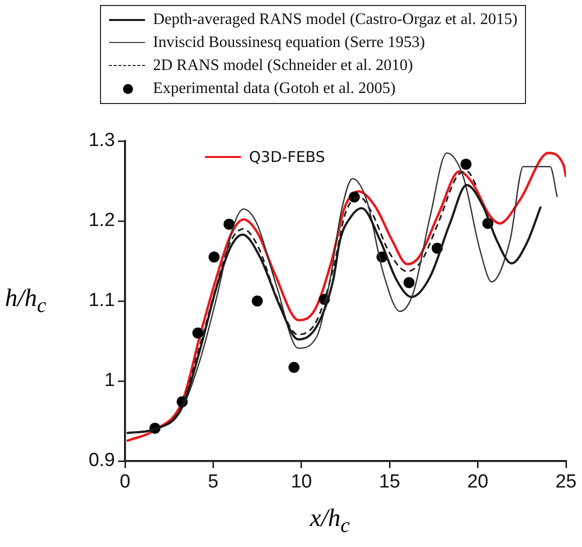  What do you see at coordinates (301, 482) in the screenshot?
I see `x-tick-label: 10` at bounding box center [301, 482].